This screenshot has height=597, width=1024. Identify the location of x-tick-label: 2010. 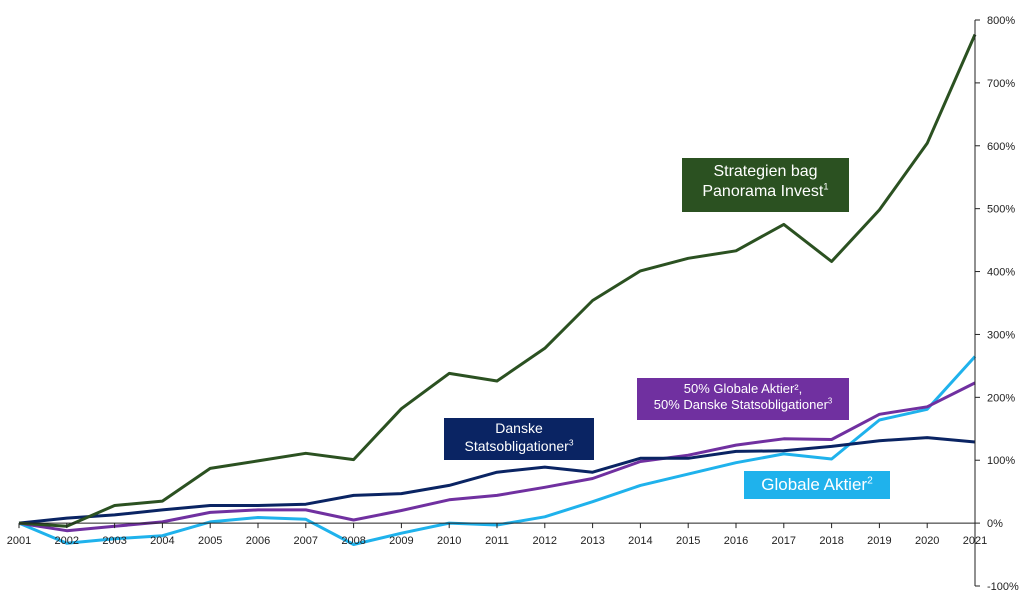
(449, 541).